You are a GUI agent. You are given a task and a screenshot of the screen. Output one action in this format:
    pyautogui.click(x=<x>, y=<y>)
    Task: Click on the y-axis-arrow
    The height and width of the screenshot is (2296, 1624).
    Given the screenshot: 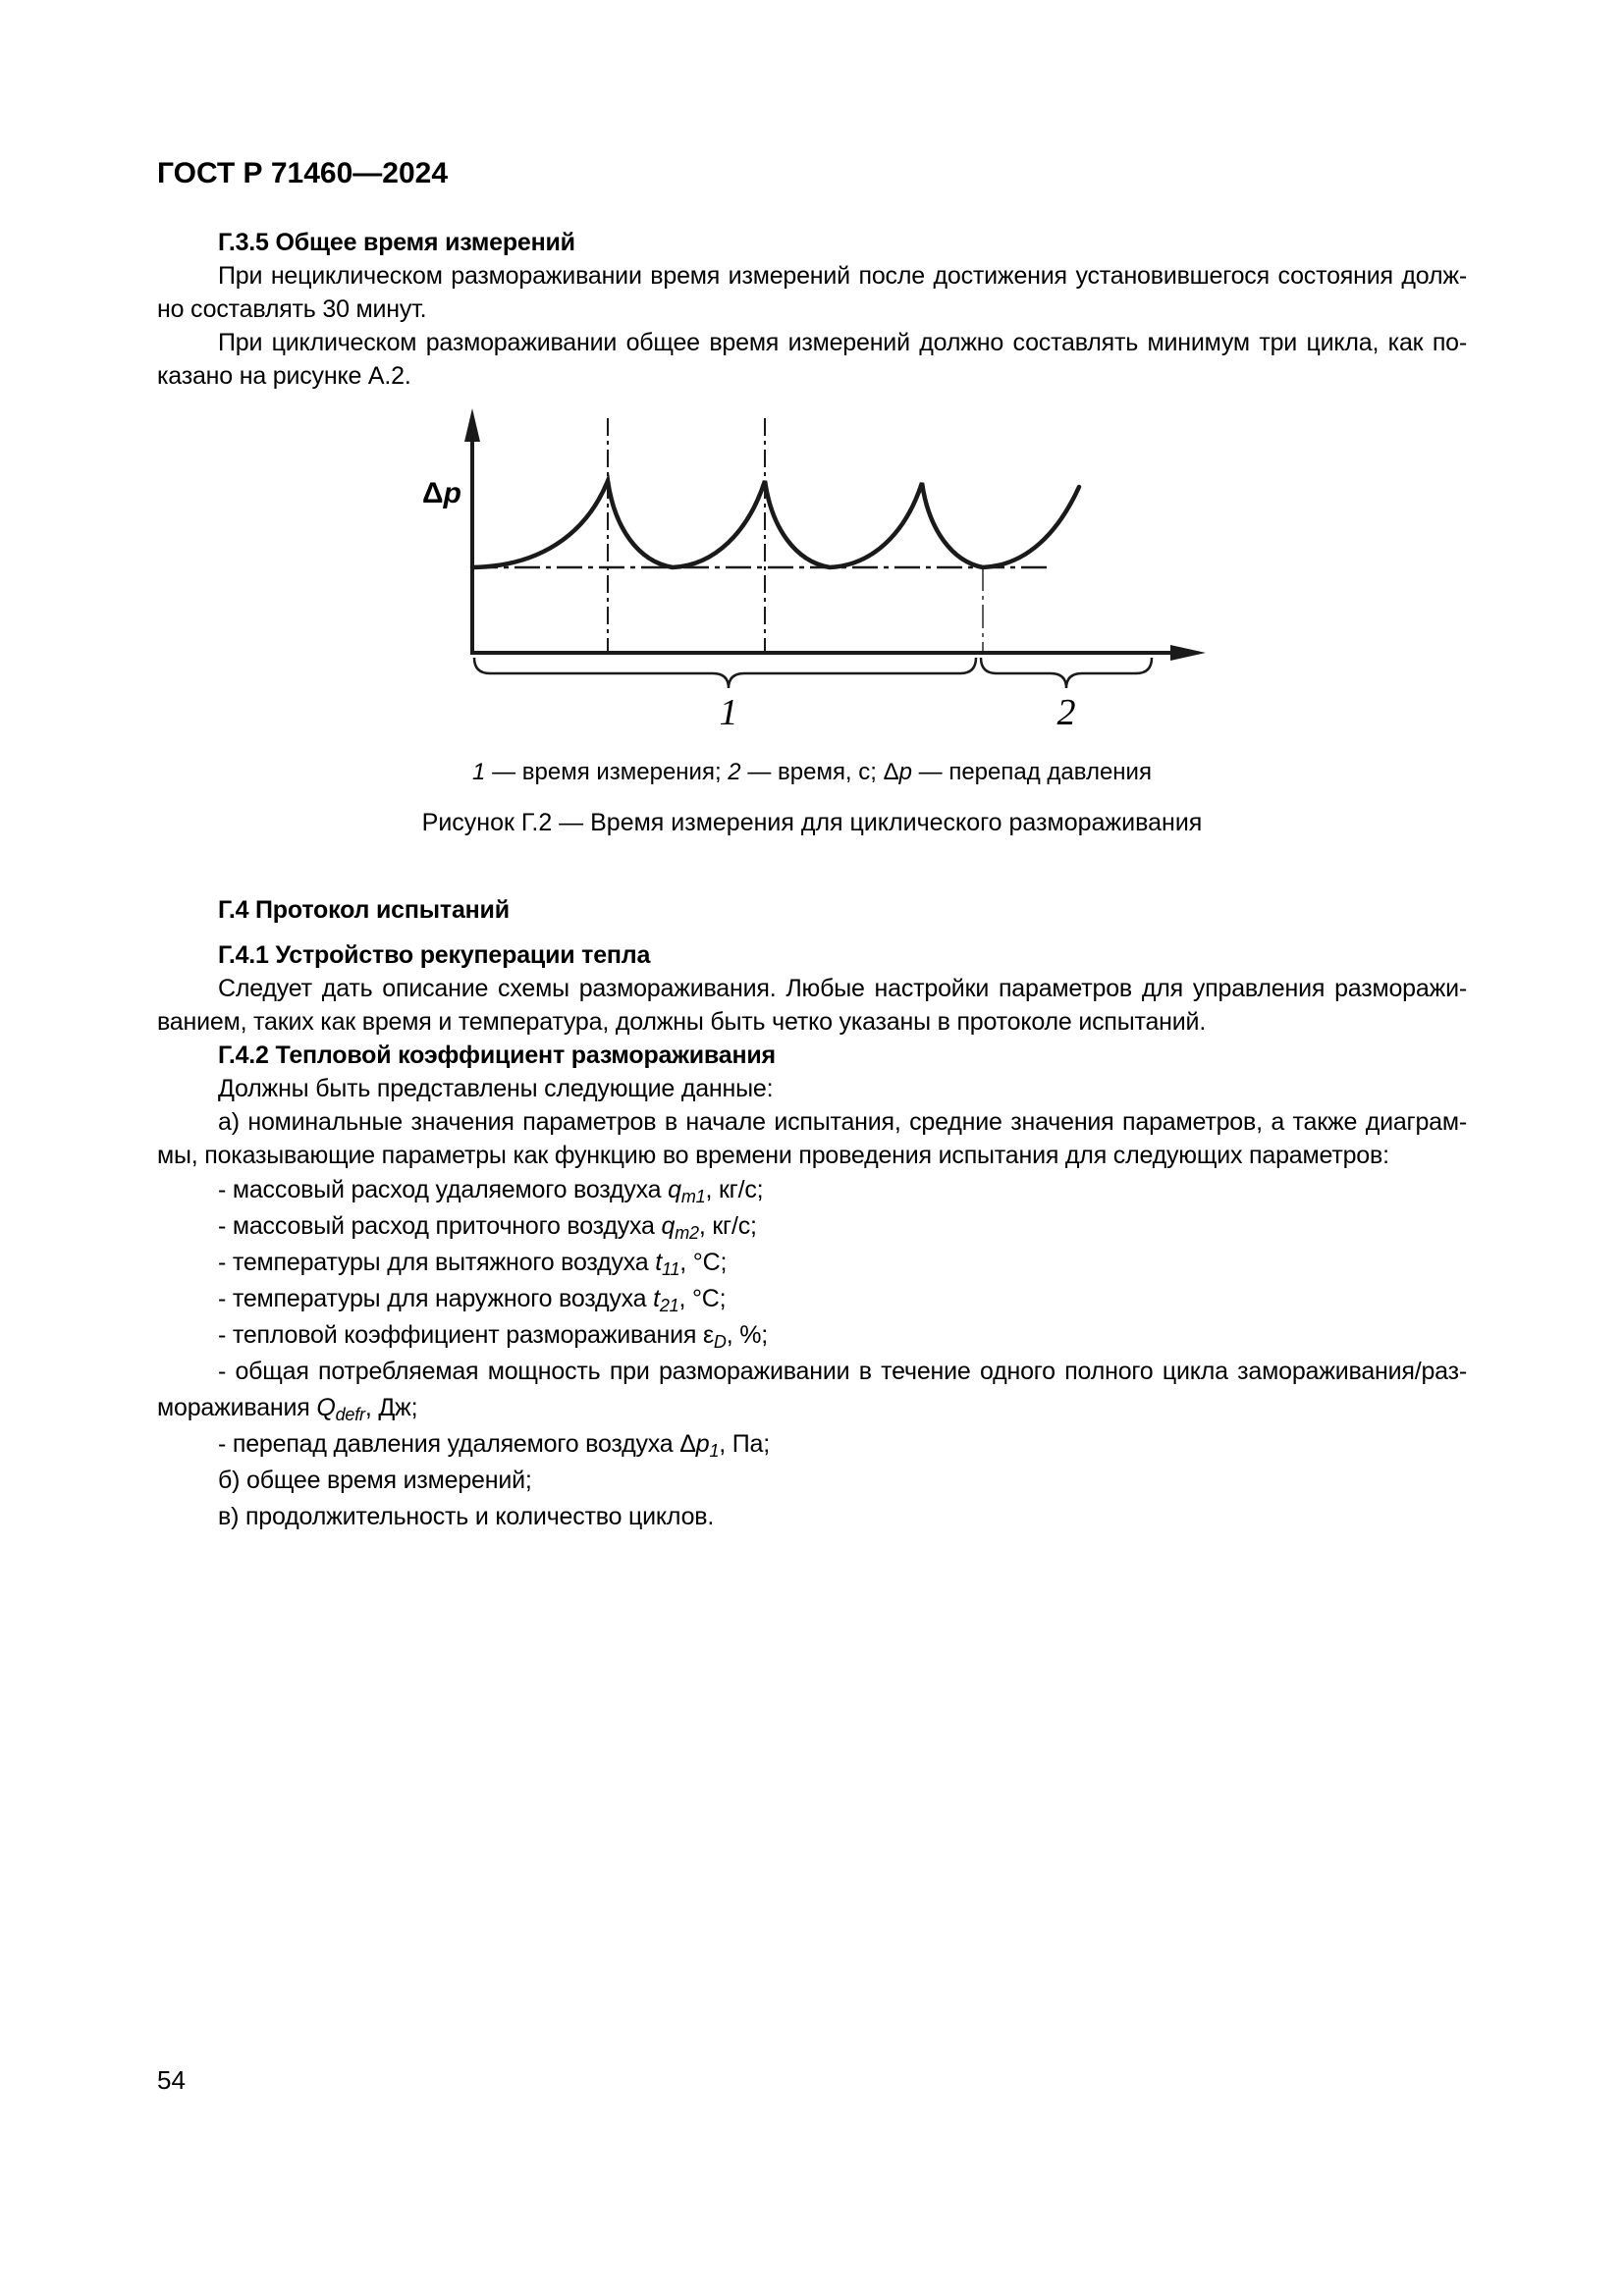 What is the action you would take?
    pyautogui.click(x=472, y=425)
    